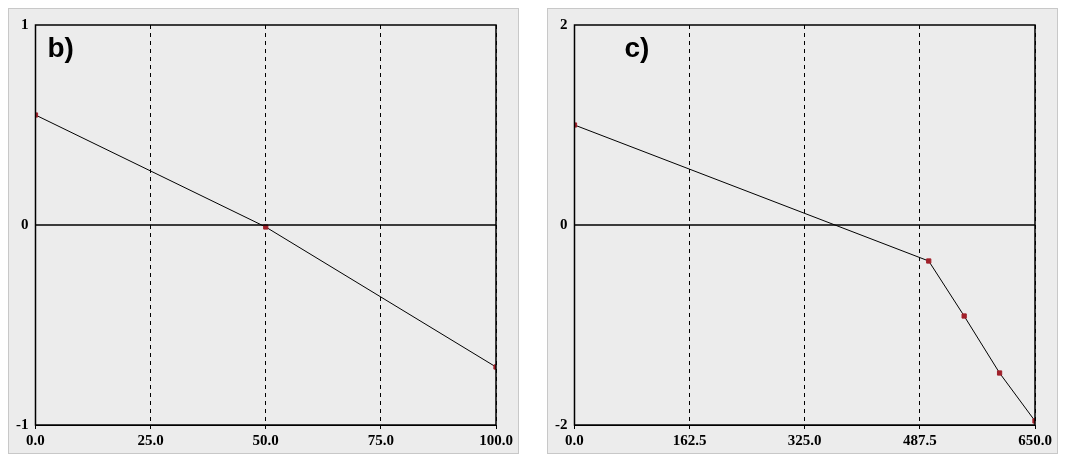 The image size is (1065, 470). What do you see at coordinates (1035, 439) in the screenshot?
I see `x-tick-label: 650.0` at bounding box center [1035, 439].